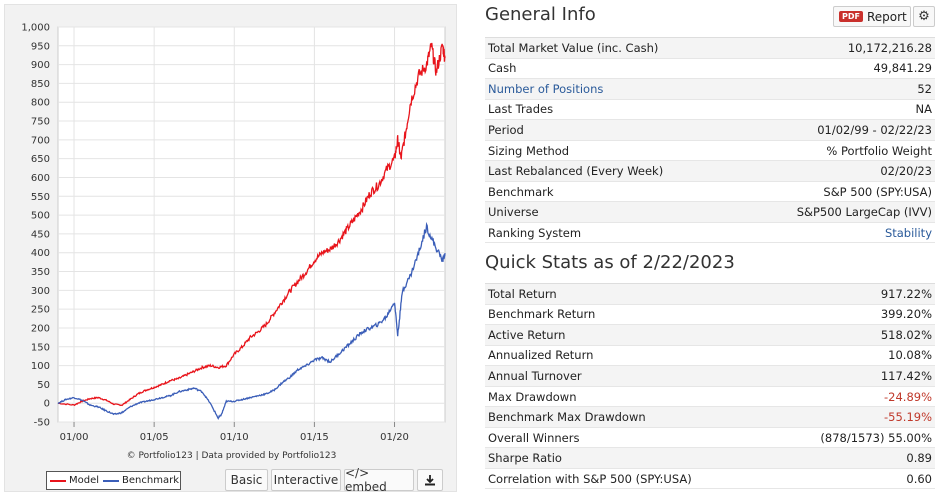  I want to click on row-label: Max Drawdown, so click(532, 396).